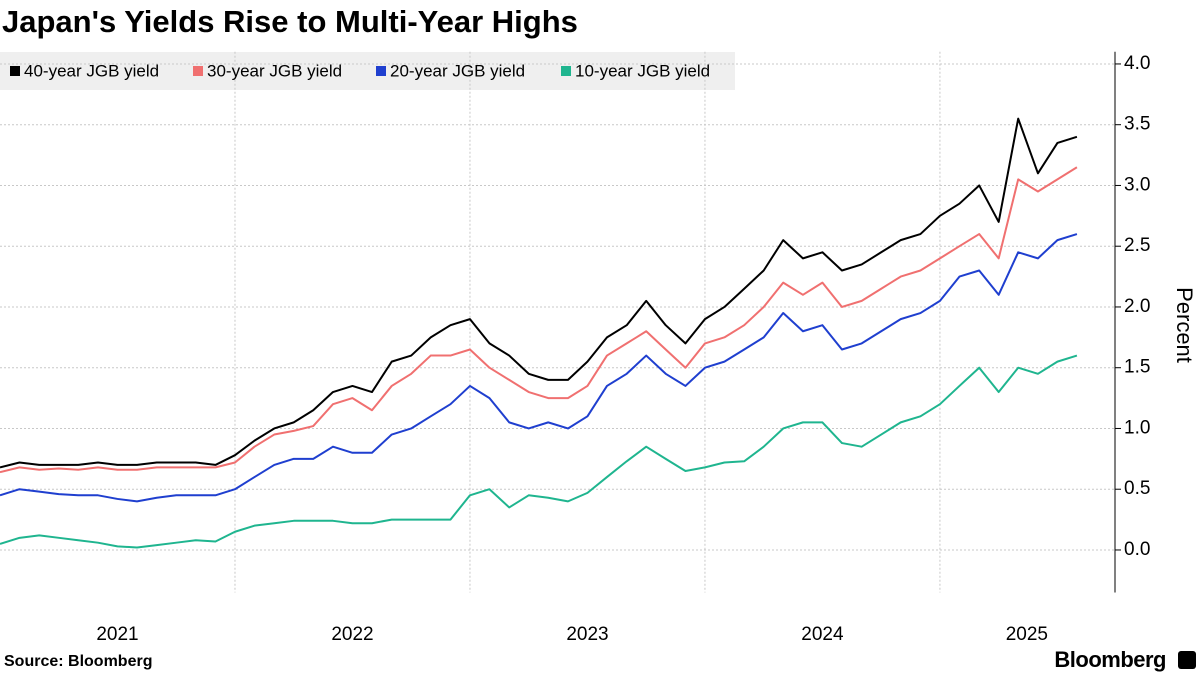  I want to click on x-tick-label: 2024, so click(822, 634).